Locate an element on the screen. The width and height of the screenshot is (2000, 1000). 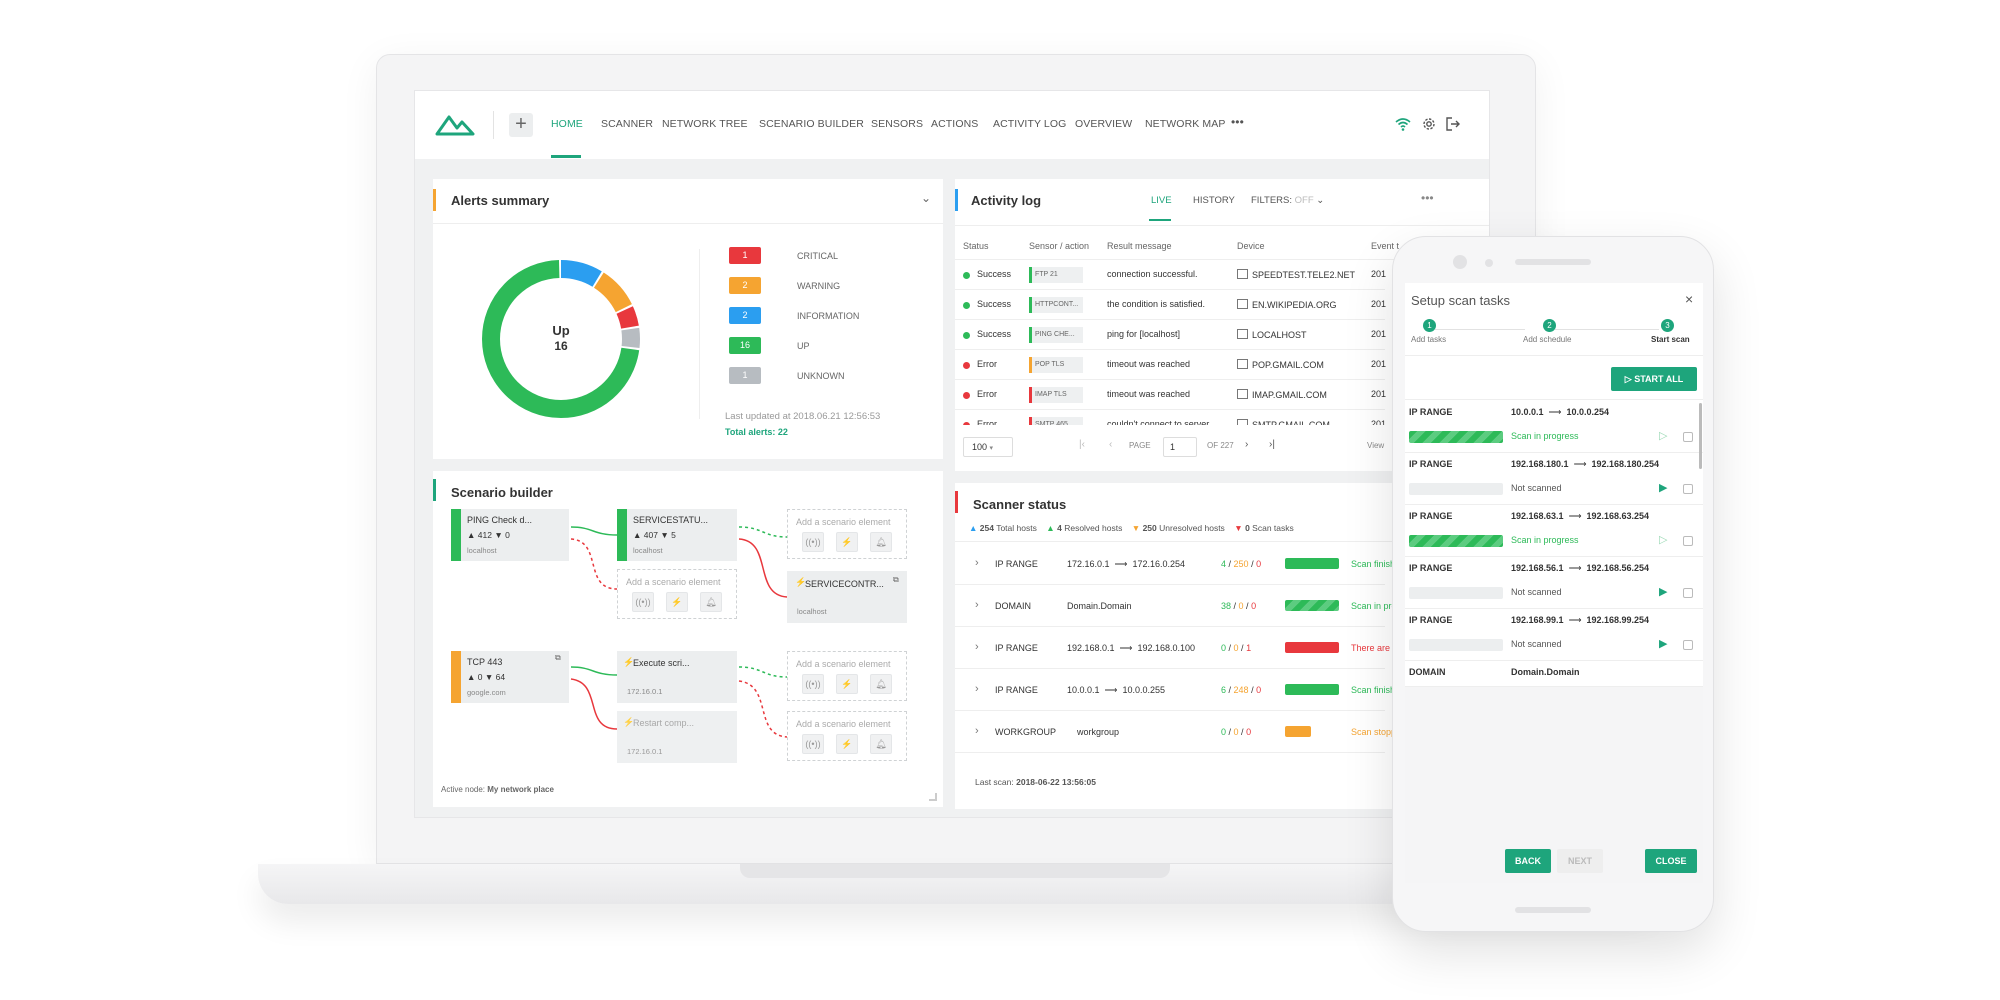
add-button: + is located at coordinates (521, 125).